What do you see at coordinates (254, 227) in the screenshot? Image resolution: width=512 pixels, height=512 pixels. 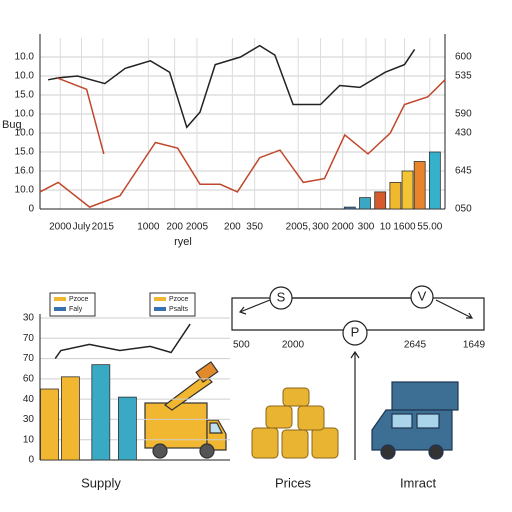 I see `x-tick-label: 350` at bounding box center [254, 227].